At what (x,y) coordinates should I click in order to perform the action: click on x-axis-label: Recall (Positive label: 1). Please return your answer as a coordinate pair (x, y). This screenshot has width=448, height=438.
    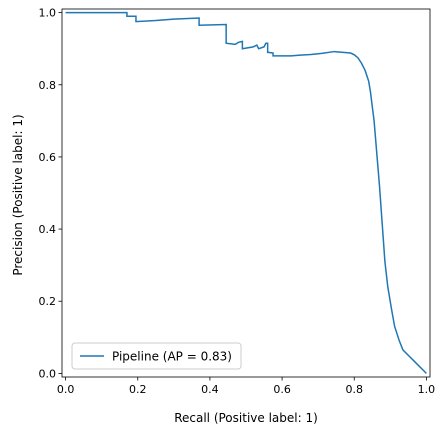
    Looking at the image, I should click on (246, 418).